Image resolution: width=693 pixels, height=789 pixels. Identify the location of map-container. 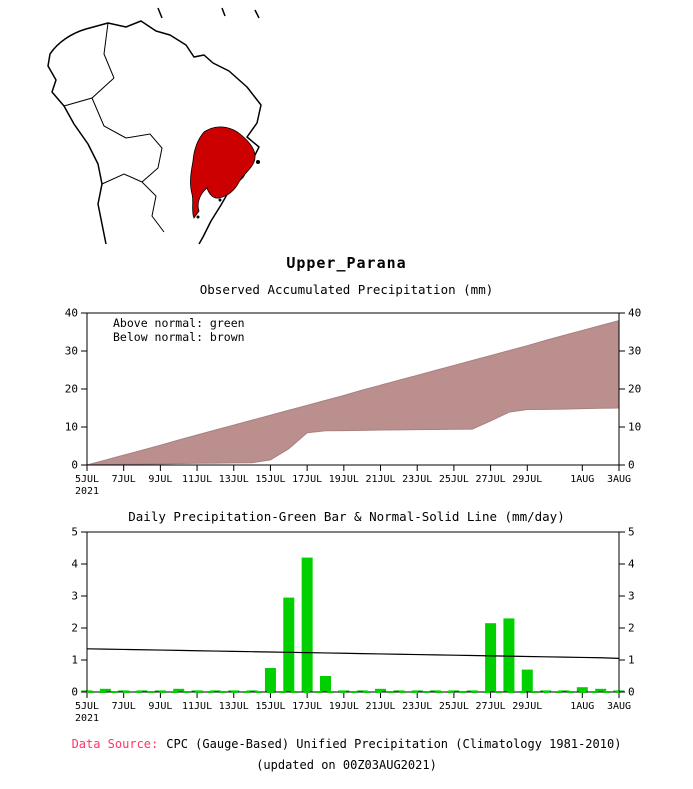
(158, 126).